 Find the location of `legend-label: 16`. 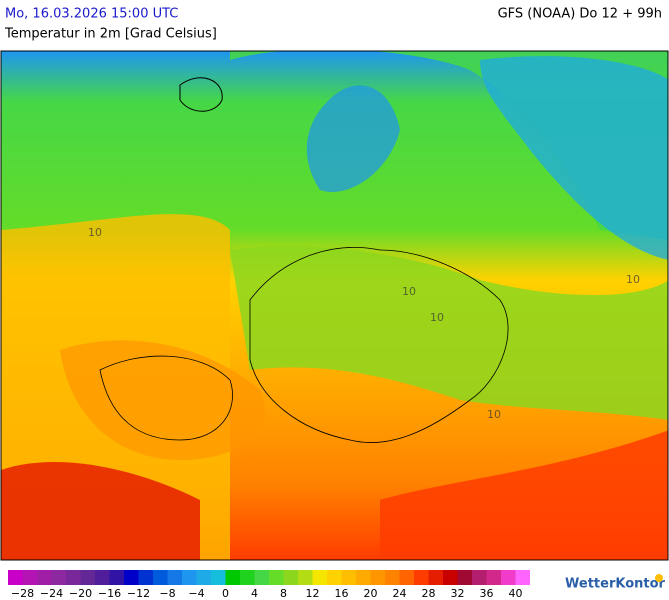

legend-label: 16 is located at coordinates (342, 593).